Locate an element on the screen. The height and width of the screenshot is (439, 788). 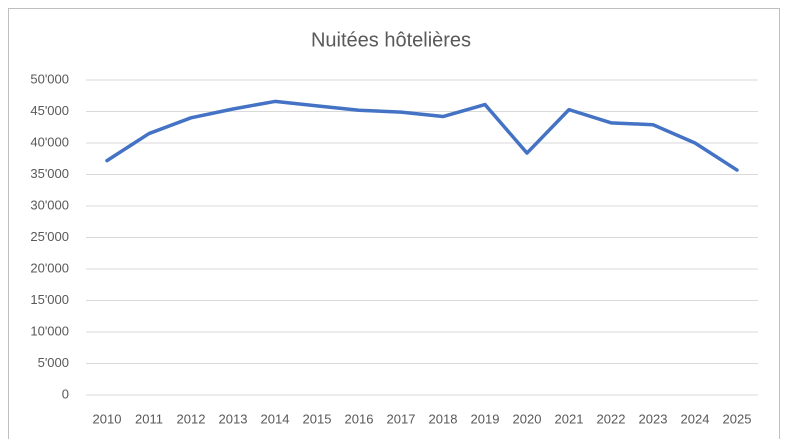
x-tick-label: 2018 is located at coordinates (443, 418).